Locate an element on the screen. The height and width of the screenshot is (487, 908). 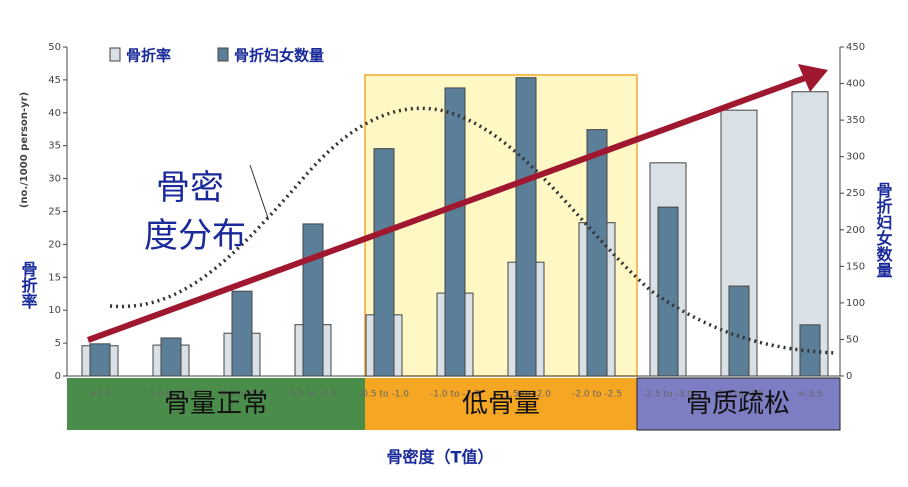
x-tick-label: >1.0 is located at coordinates (100, 395).